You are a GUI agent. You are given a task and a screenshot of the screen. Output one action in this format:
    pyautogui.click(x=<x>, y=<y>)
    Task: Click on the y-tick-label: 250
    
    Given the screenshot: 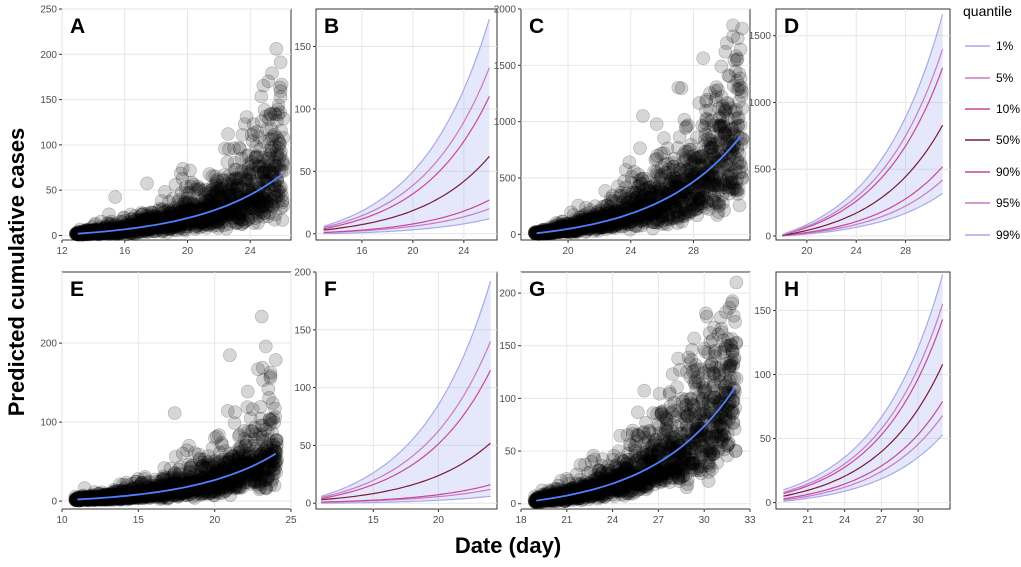 What is the action you would take?
    pyautogui.click(x=48, y=10)
    